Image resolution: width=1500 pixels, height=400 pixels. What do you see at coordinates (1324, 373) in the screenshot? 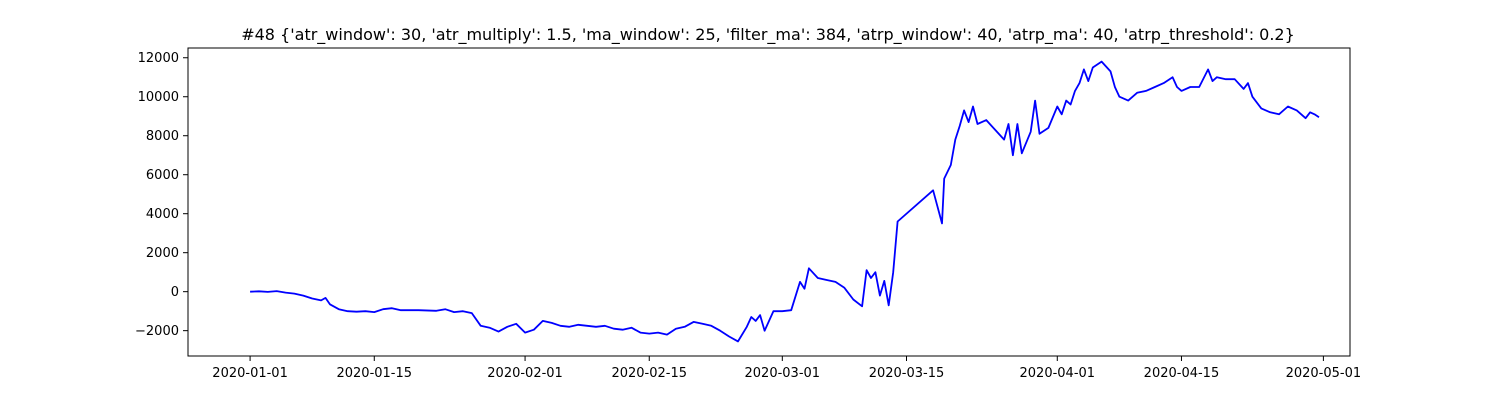
I see `x-tick-label: 2020-05-01` at bounding box center [1324, 373].